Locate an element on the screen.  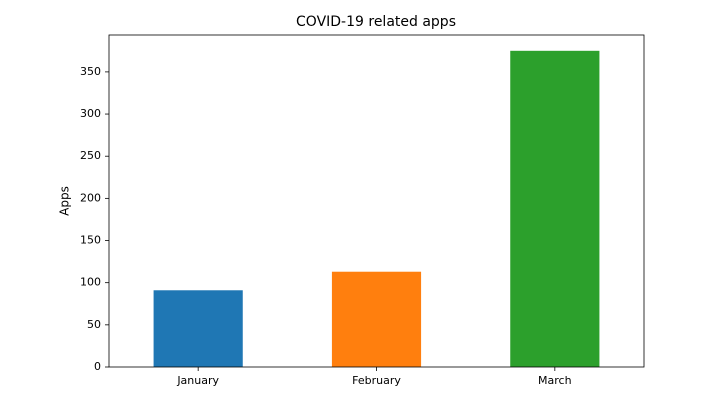
y-tick-label: 350 is located at coordinates (90, 71).